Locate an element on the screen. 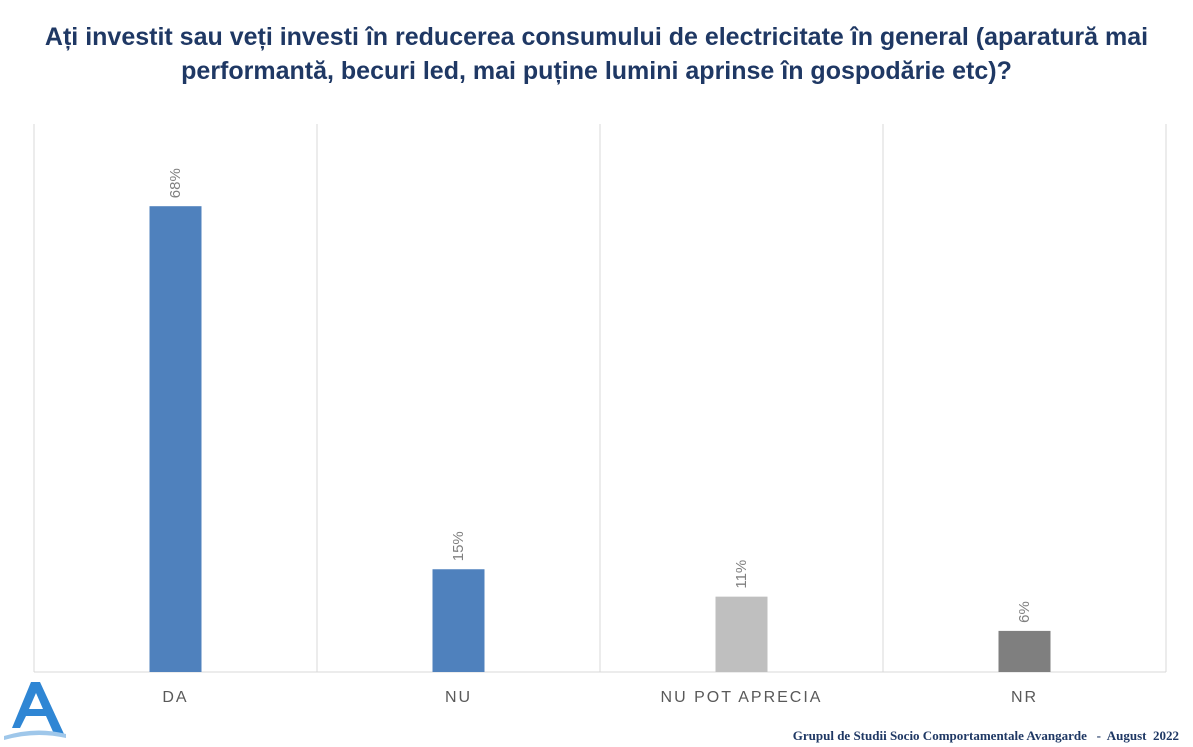 This screenshot has width=1193, height=747. bar-nu-pot-aprecia is located at coordinates (741, 634).